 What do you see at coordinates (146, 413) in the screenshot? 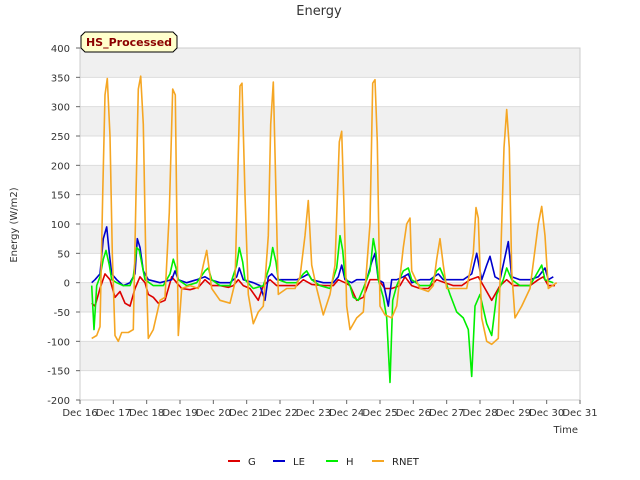
I see `x-tick-label: Dec 18` at bounding box center [146, 413].